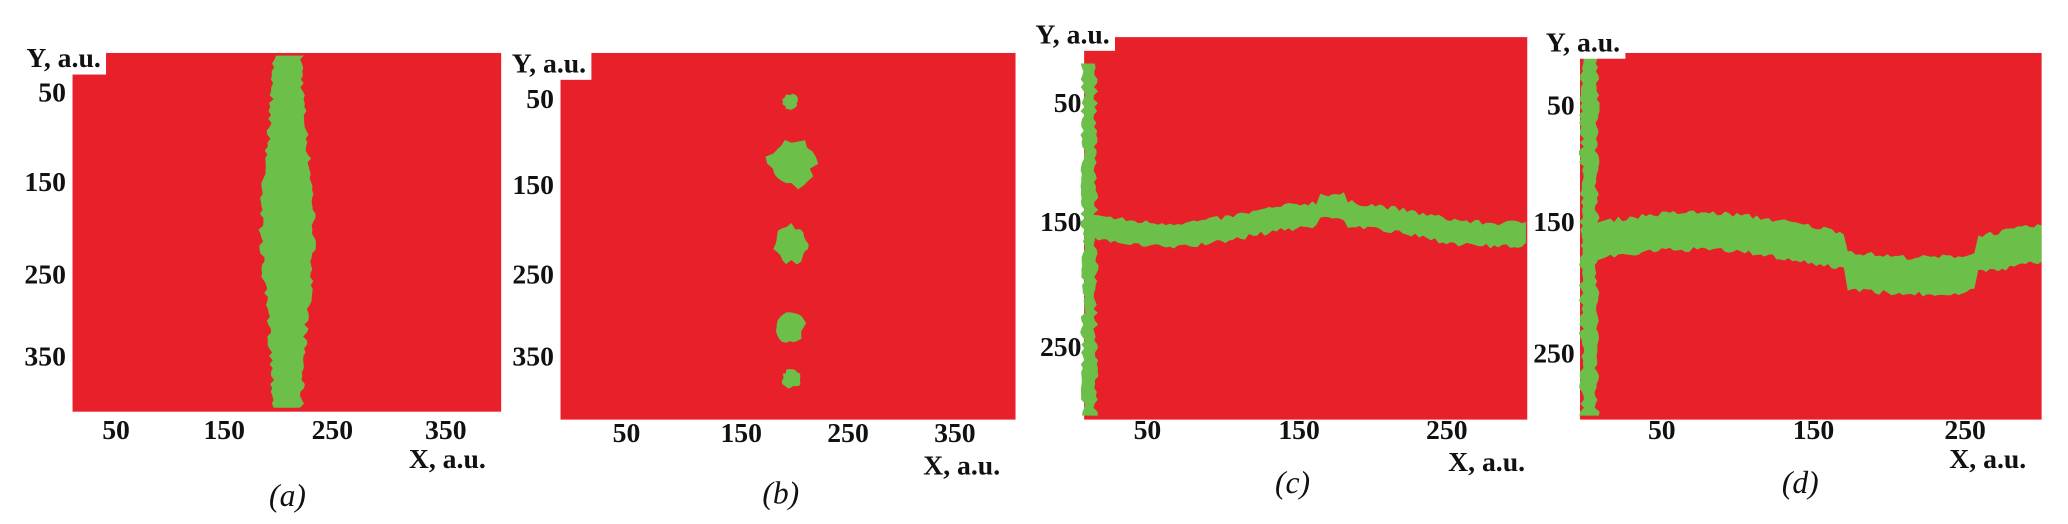  What do you see at coordinates (287, 495) in the screenshot?
I see `panel-caption: (a)` at bounding box center [287, 495].